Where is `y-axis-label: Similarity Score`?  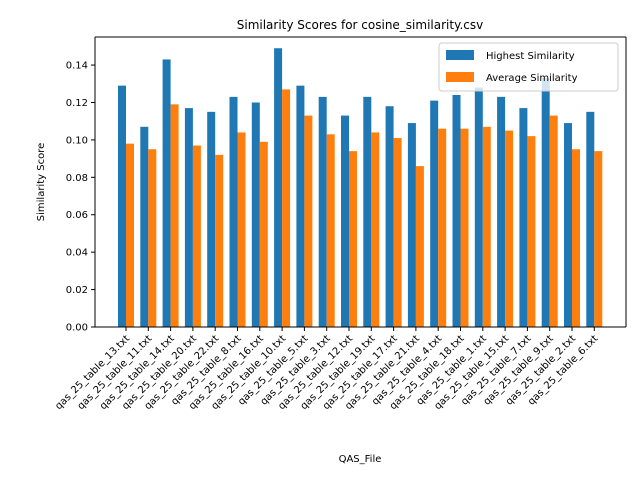 y-axis-label: Similarity Score is located at coordinates (41, 182).